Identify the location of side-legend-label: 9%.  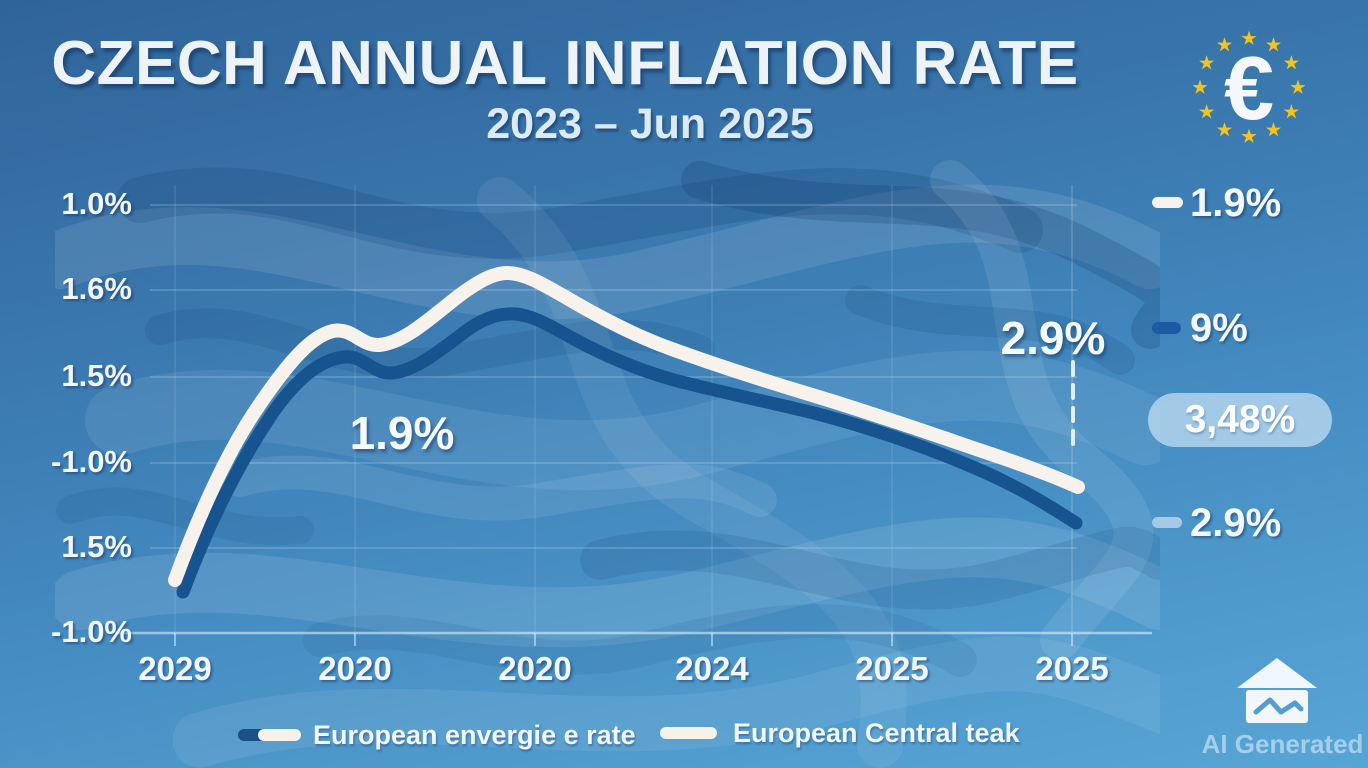
(1219, 328).